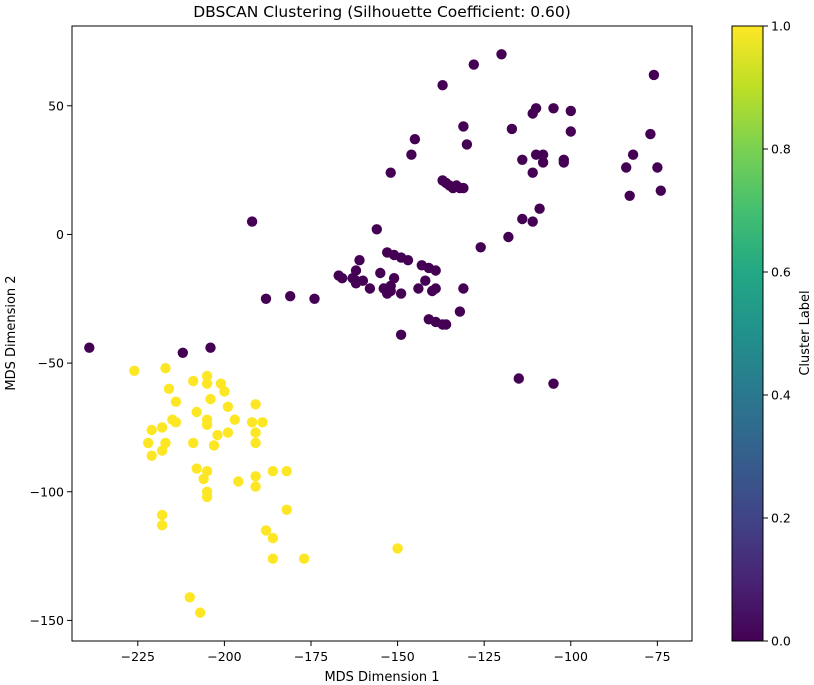 The width and height of the screenshot is (814, 685). What do you see at coordinates (571, 656) in the screenshot?
I see `x-tick-label: −100` at bounding box center [571, 656].